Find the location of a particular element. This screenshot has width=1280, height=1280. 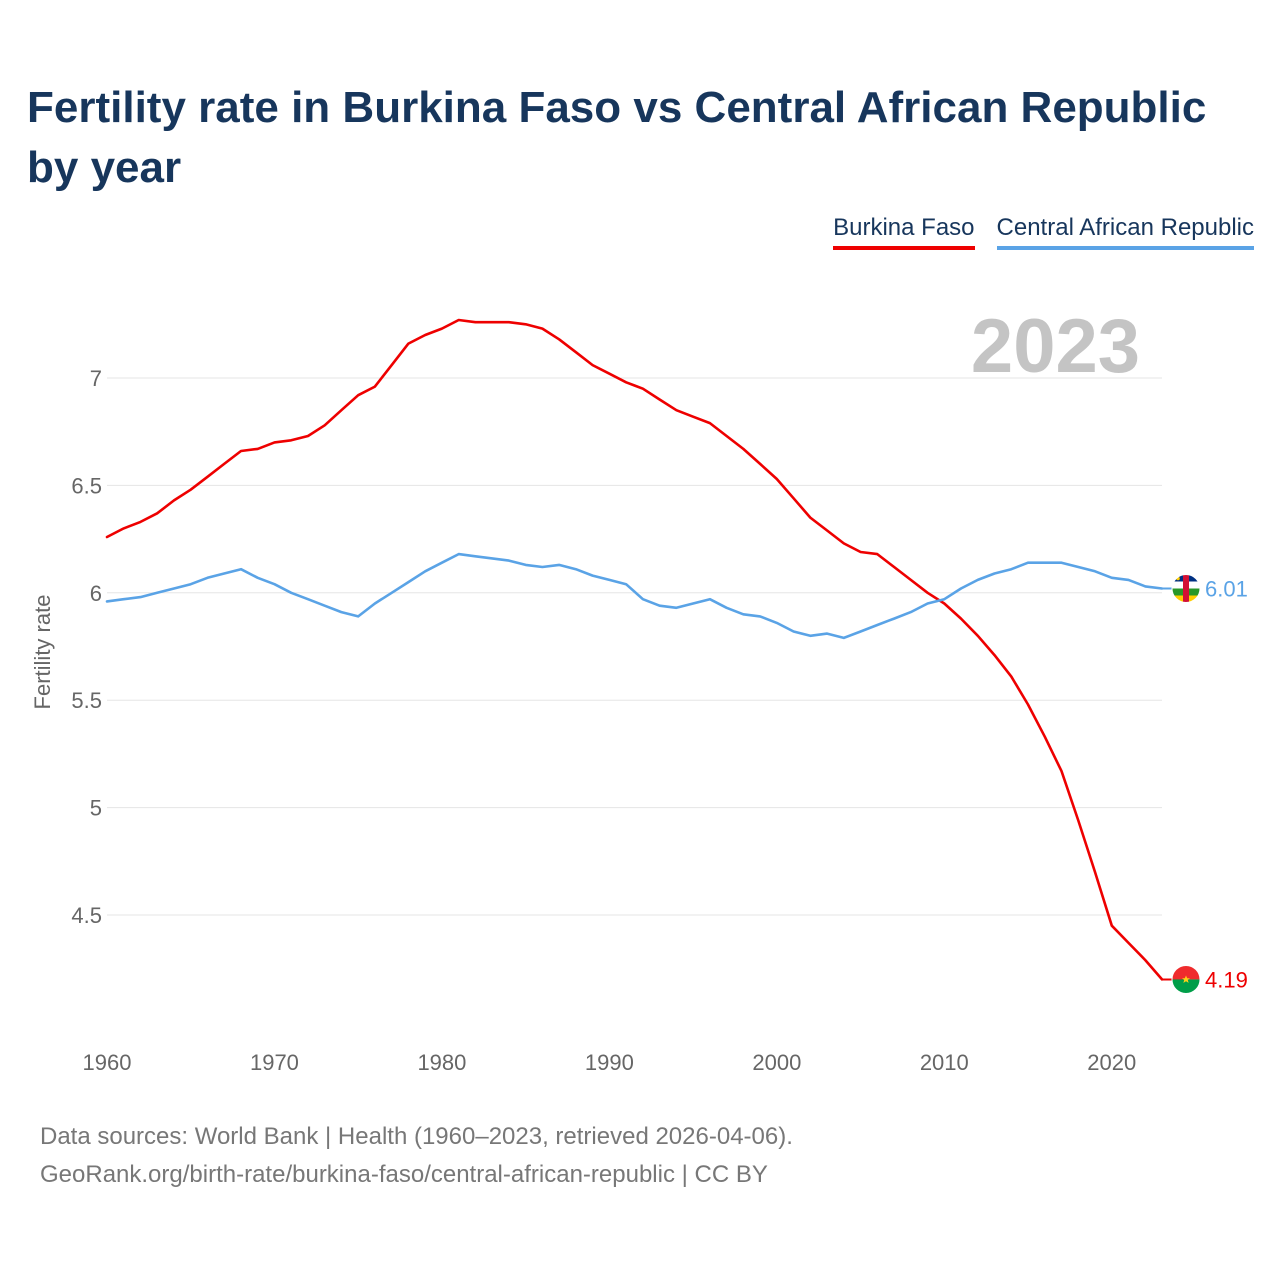

x-tick-label: 2000 is located at coordinates (776, 1062).